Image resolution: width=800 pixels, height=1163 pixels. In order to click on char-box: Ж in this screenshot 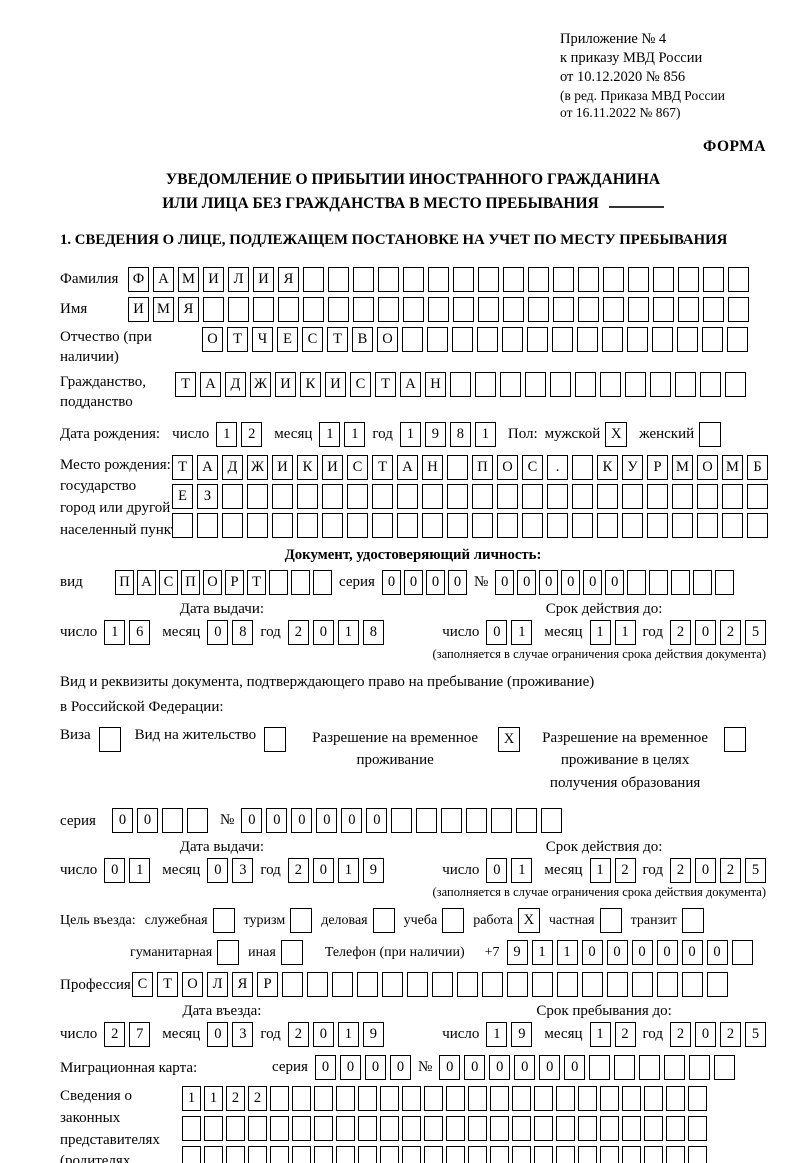, I will do `click(257, 467)`.